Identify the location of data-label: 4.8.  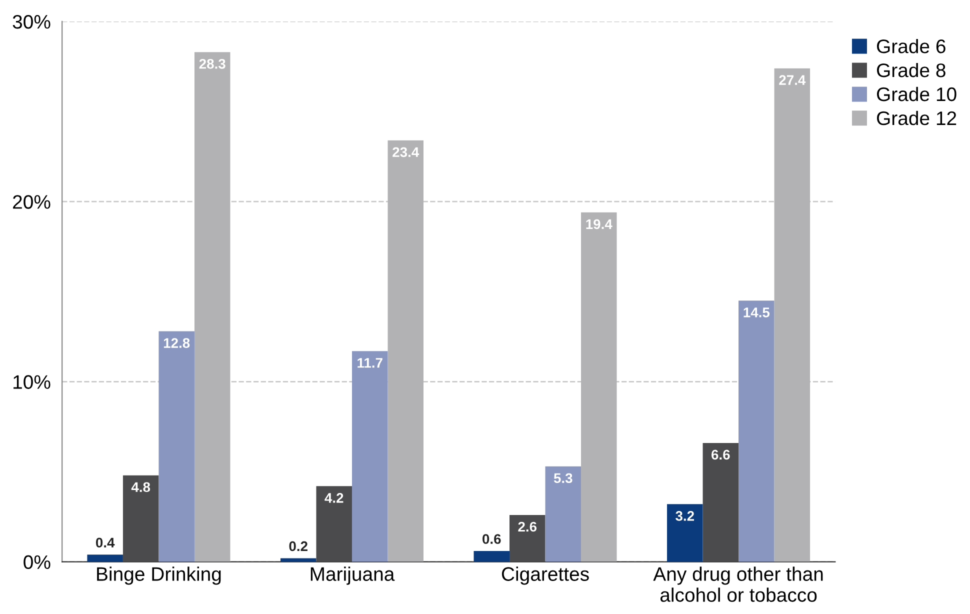
(140, 487).